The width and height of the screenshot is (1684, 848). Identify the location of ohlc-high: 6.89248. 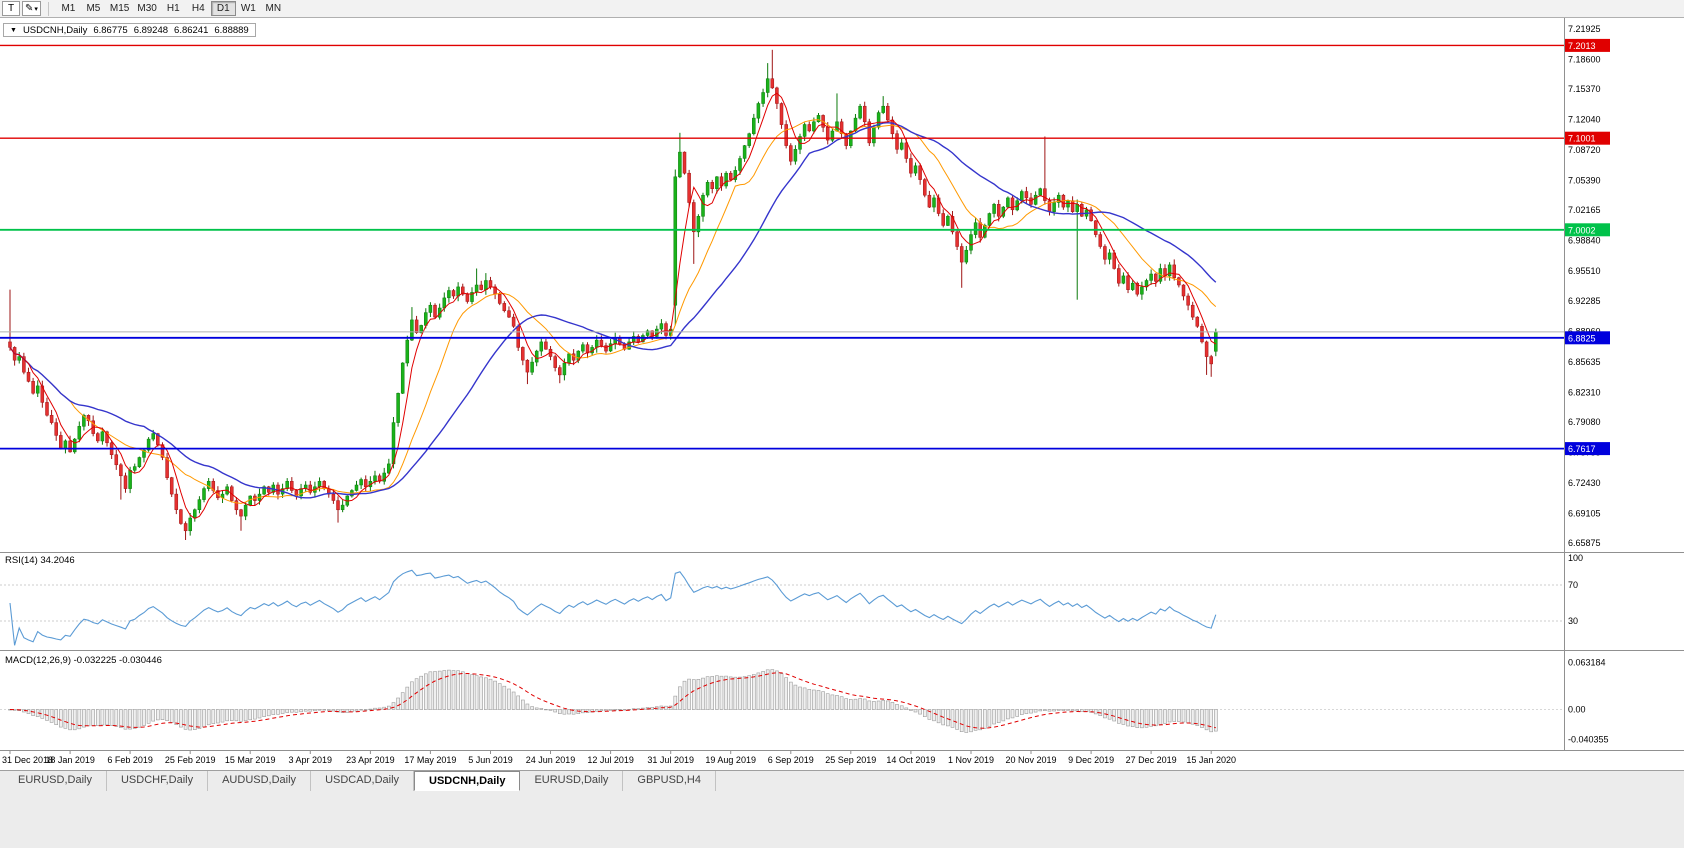
(151, 30).